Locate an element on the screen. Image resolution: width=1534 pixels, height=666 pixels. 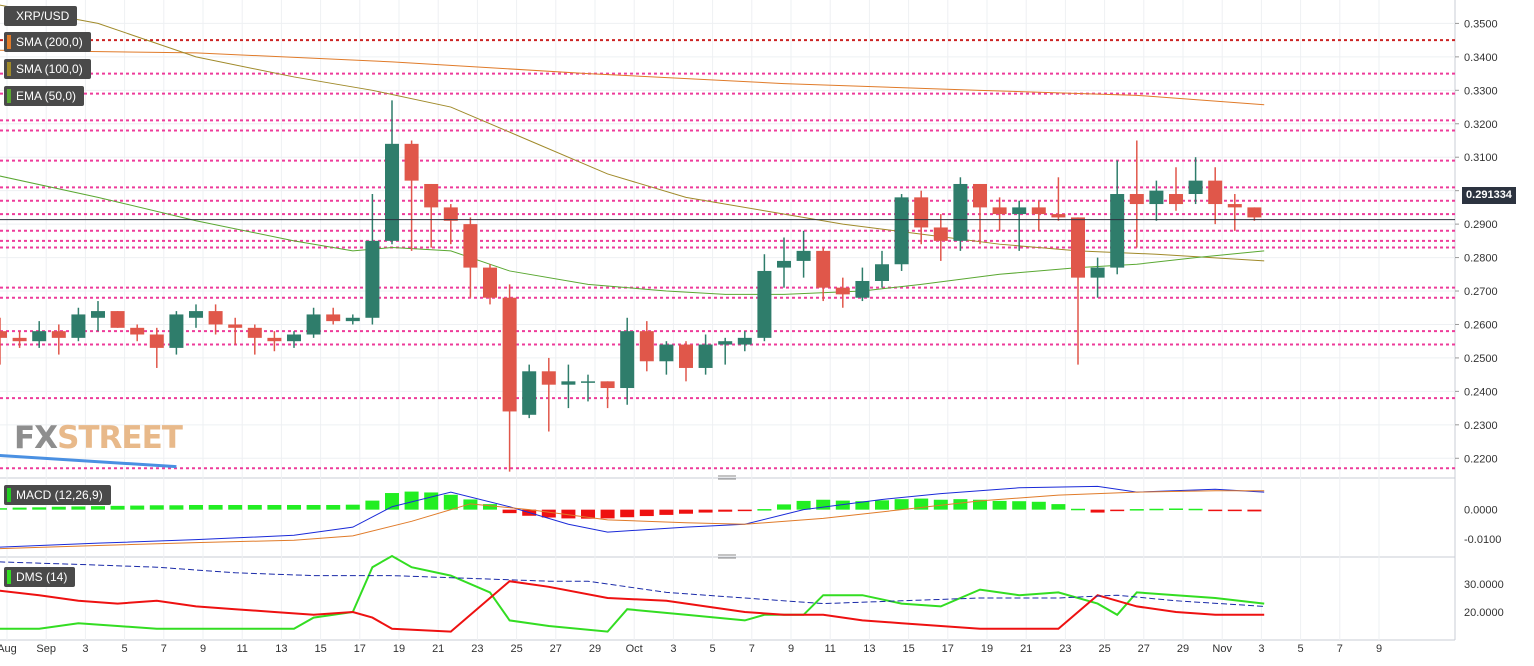
fxstreet-logo: FXSTREET is located at coordinates (98, 438).